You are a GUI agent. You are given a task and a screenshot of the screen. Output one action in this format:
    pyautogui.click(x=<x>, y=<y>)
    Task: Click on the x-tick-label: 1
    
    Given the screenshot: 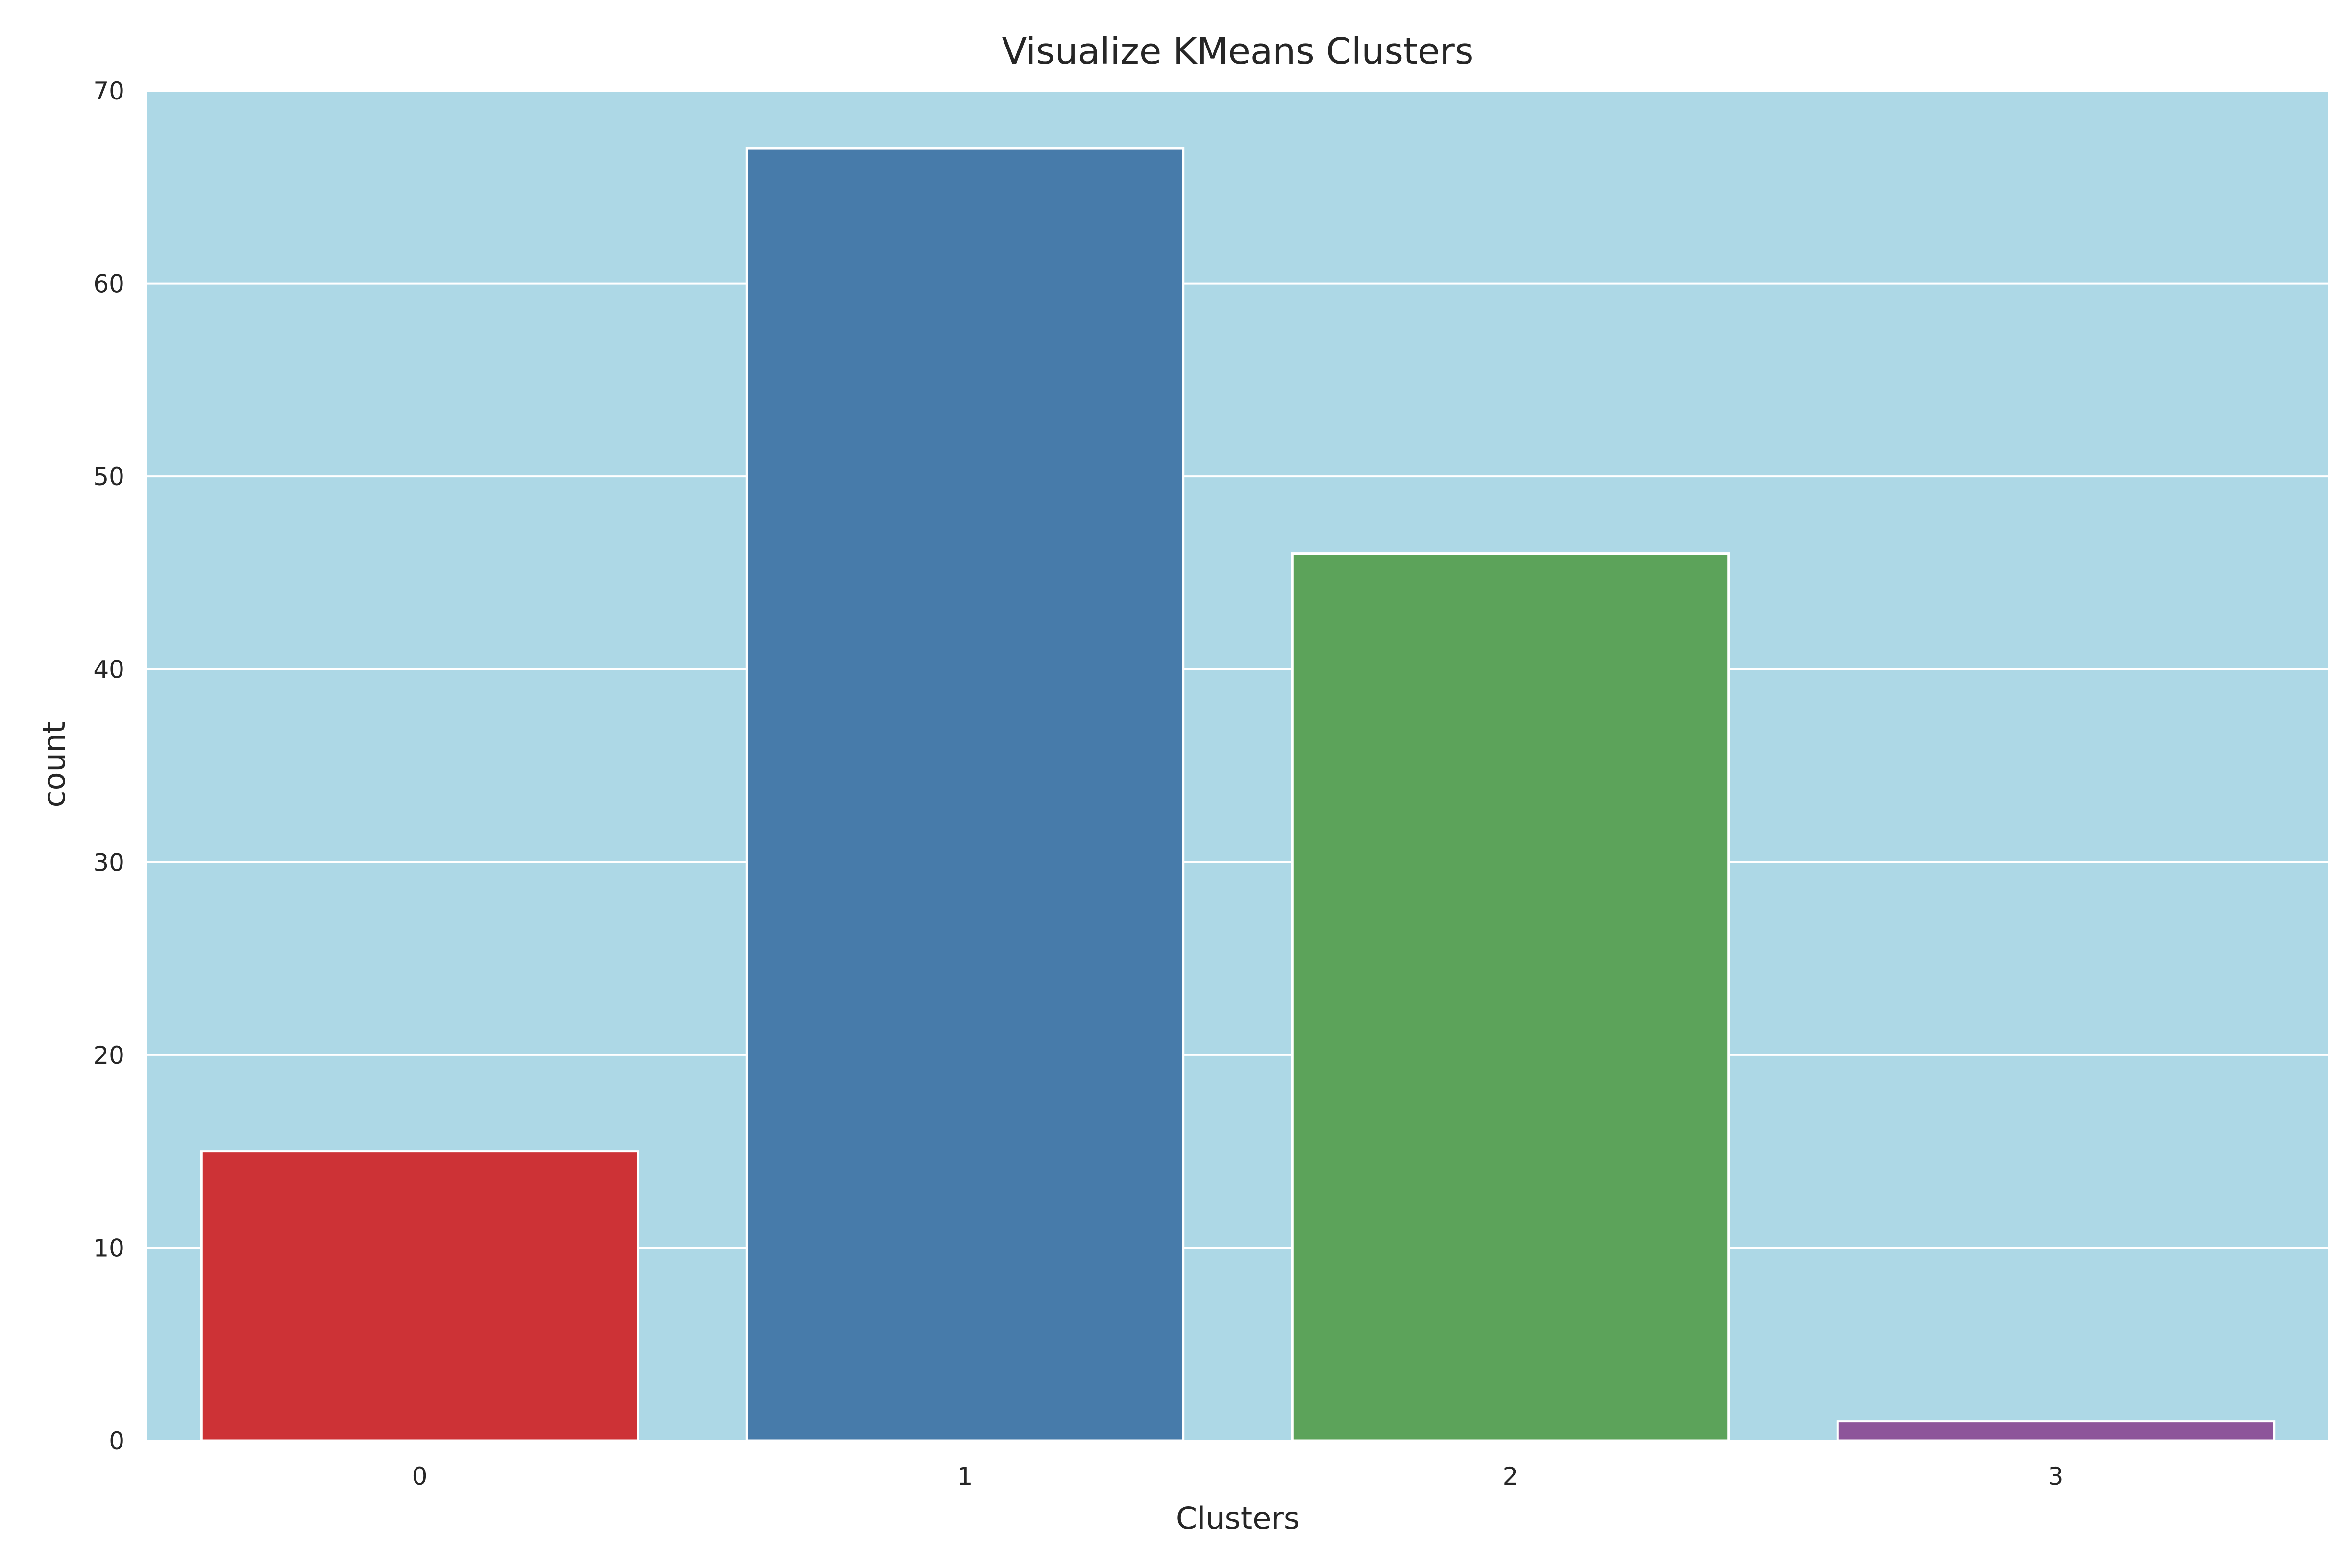 What is the action you would take?
    pyautogui.click(x=965, y=1476)
    